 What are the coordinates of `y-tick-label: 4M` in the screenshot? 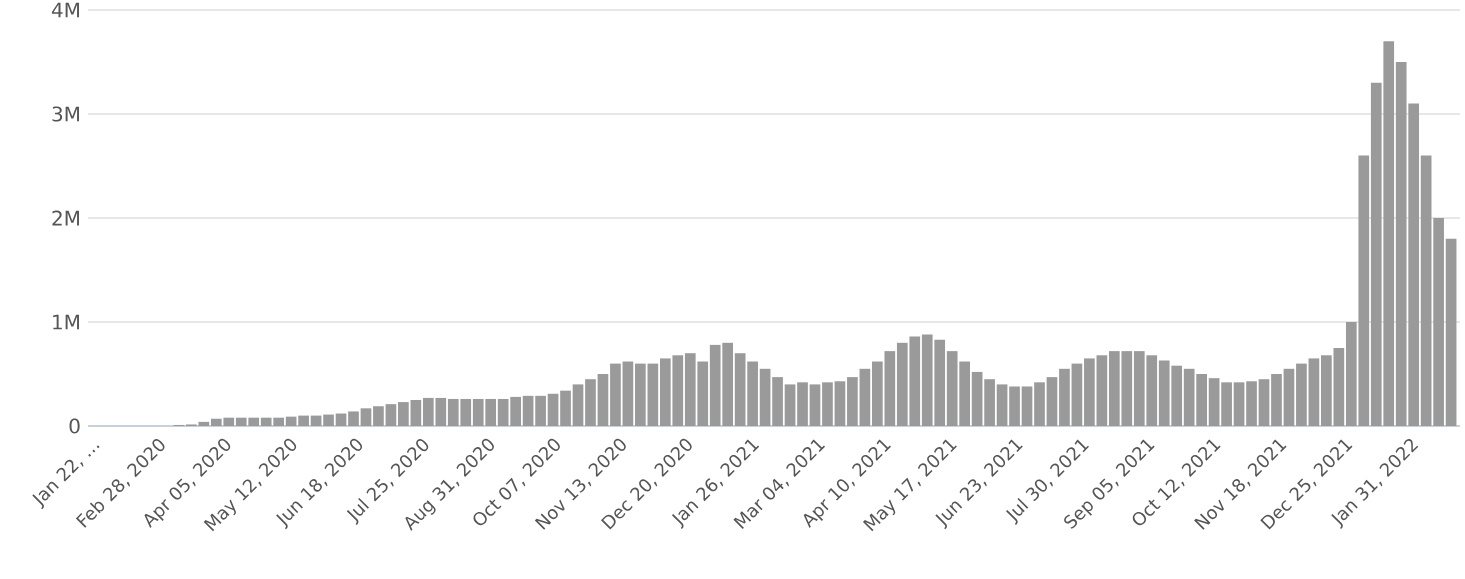 It's located at (65, 10).